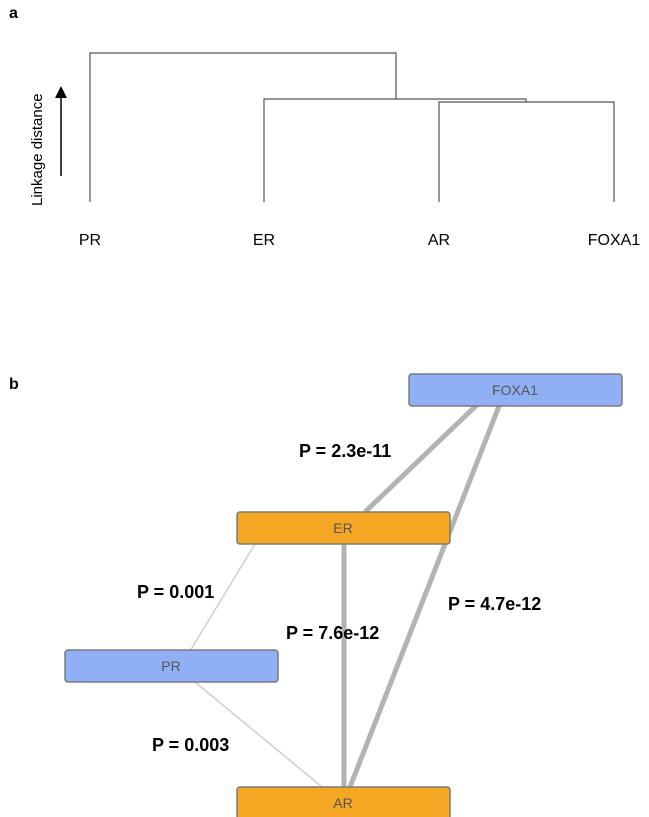 This screenshot has width=649, height=817. What do you see at coordinates (614, 240) in the screenshot?
I see `leaf-label-foxa1: FOXA1` at bounding box center [614, 240].